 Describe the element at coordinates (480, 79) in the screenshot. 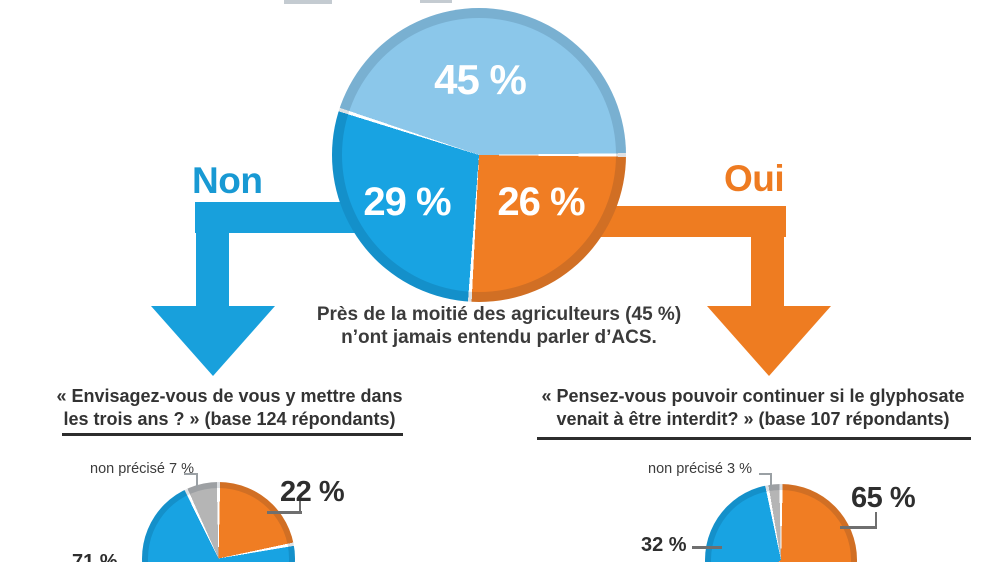

I see `main-pie-value-45: 45 %` at that location.